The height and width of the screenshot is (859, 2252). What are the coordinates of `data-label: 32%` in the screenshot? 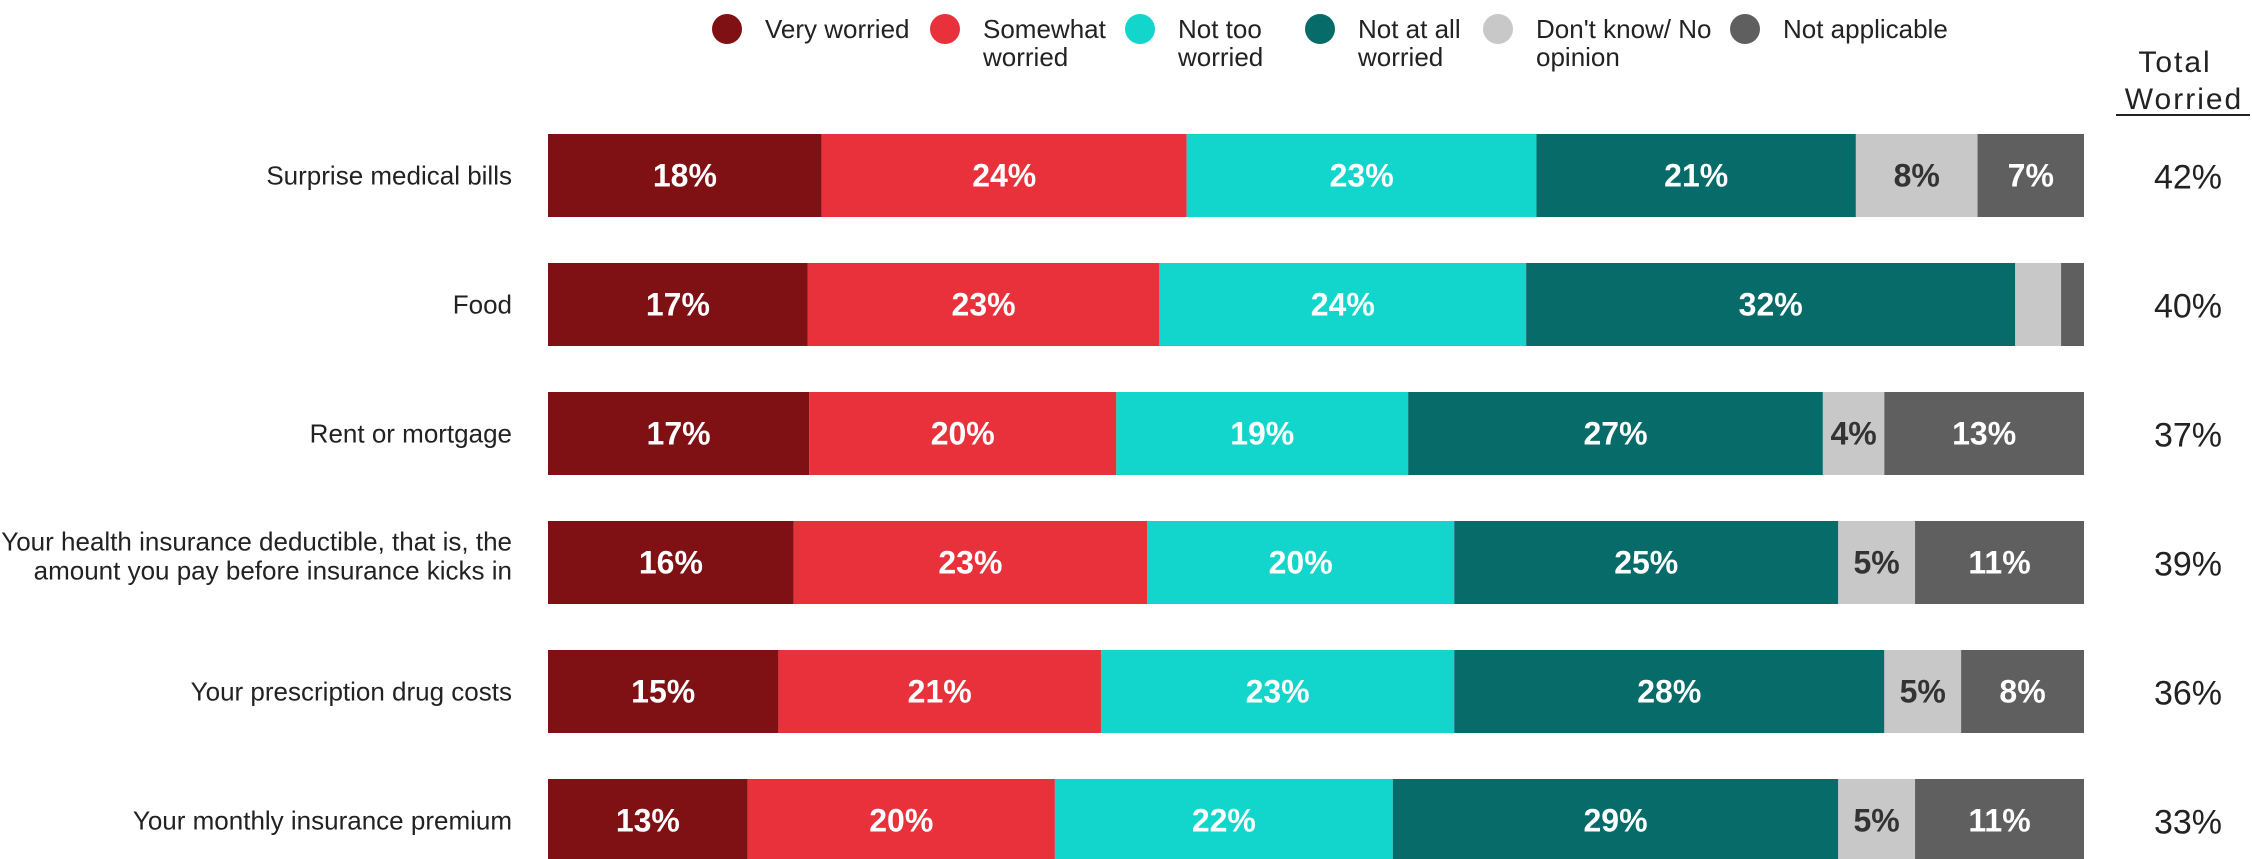 It's located at (1771, 305).